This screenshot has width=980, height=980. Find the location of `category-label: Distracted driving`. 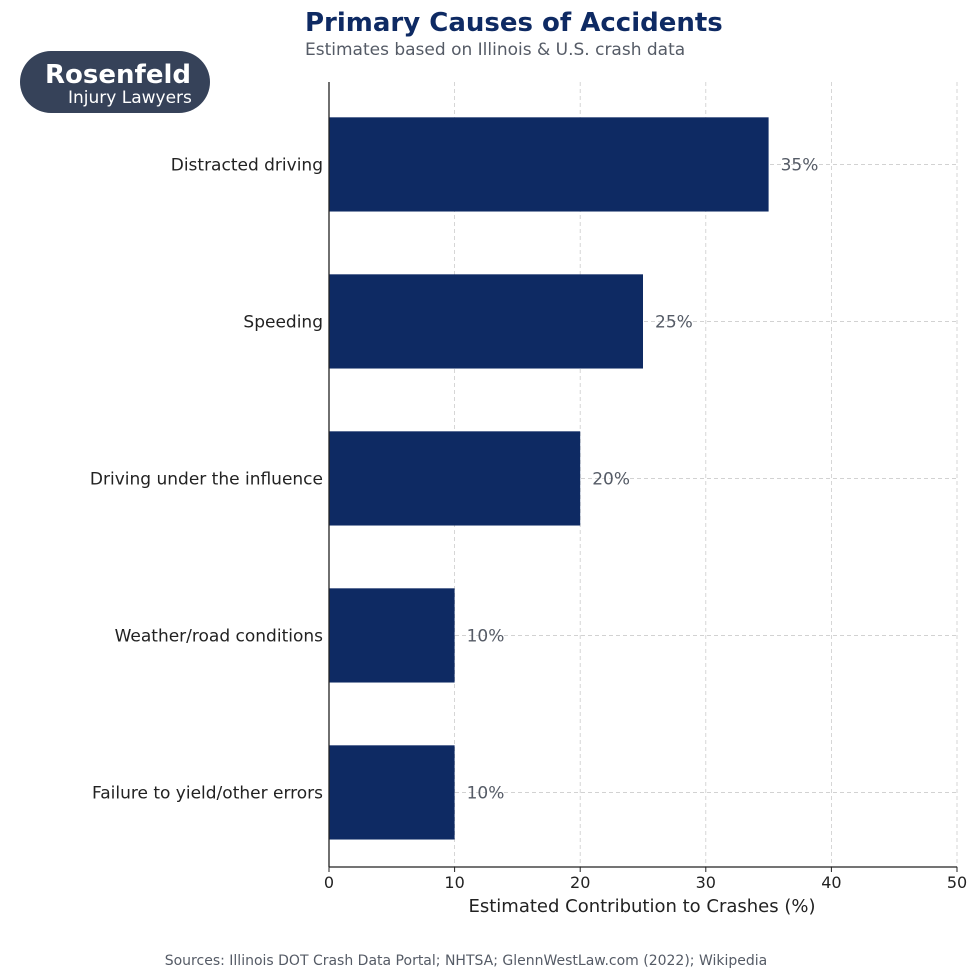

category-label: Distracted driving is located at coordinates (247, 165).